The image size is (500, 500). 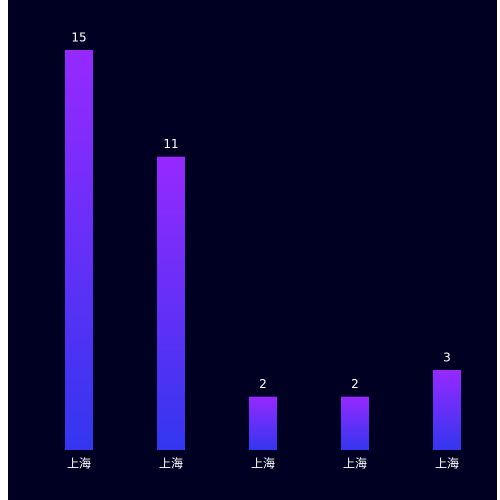 I want to click on data-label: 3, so click(x=447, y=358).